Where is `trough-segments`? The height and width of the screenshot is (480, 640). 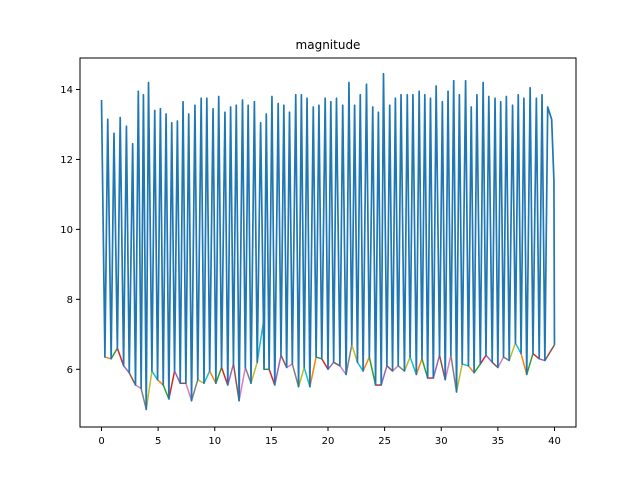 trough-segments is located at coordinates (330, 365).